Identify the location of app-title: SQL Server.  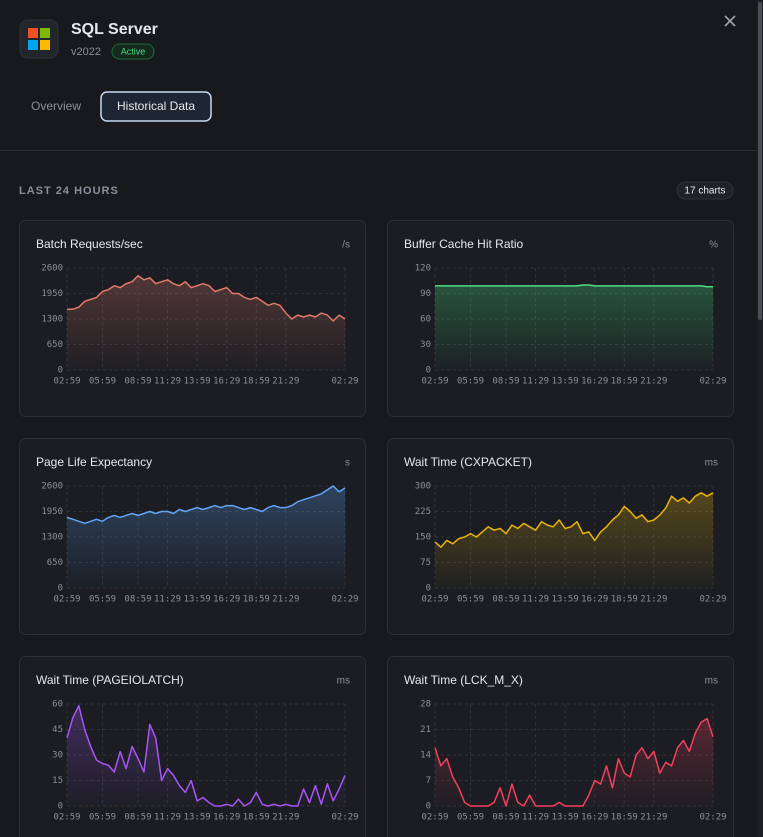
(114, 29).